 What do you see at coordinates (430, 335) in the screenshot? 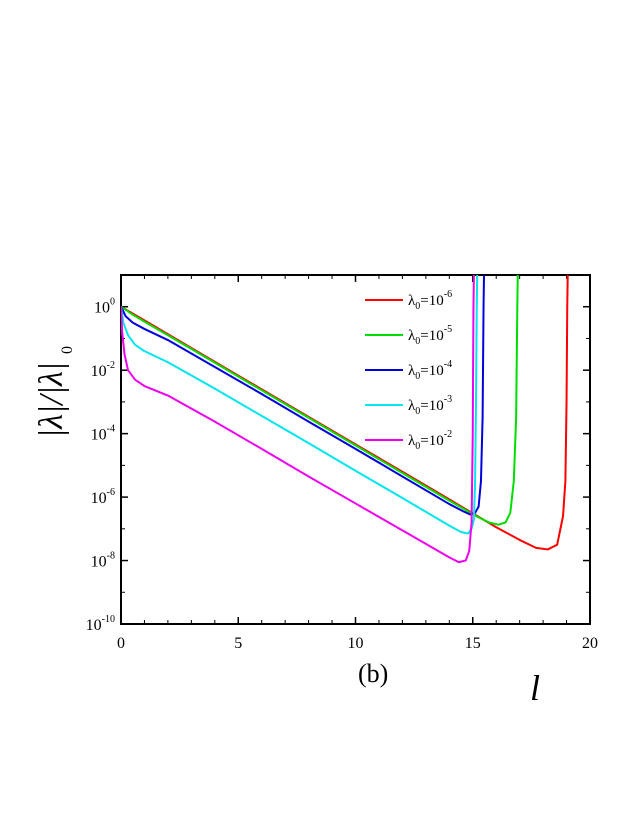
I see `legend-label: λ0=10-5` at bounding box center [430, 335].